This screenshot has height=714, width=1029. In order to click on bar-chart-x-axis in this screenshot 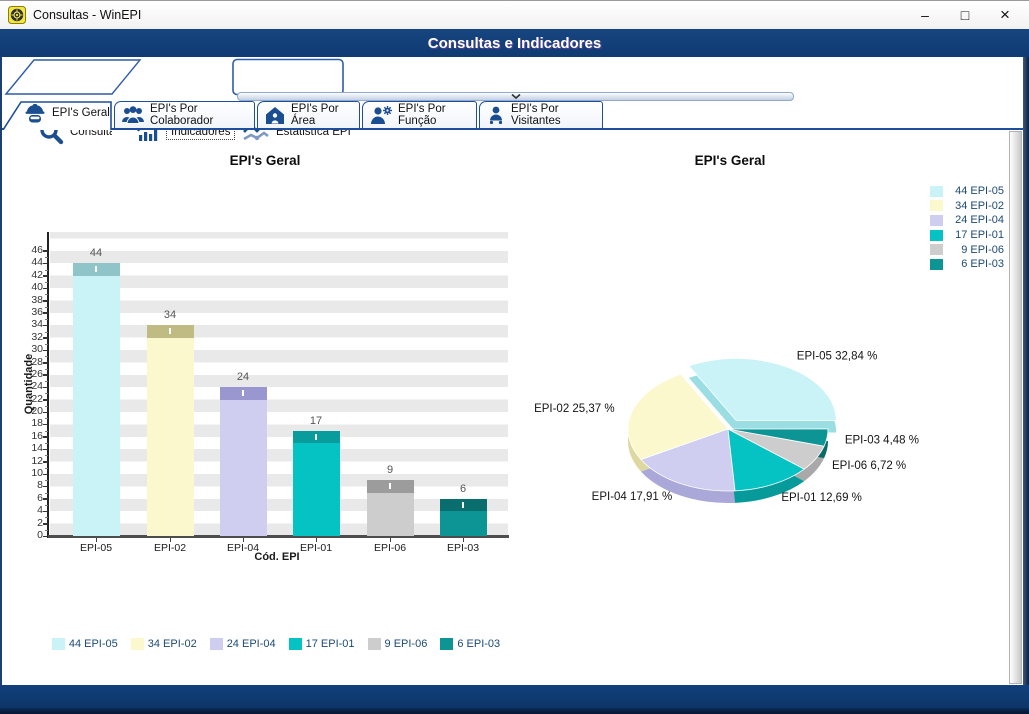, I will do `click(278, 536)`.